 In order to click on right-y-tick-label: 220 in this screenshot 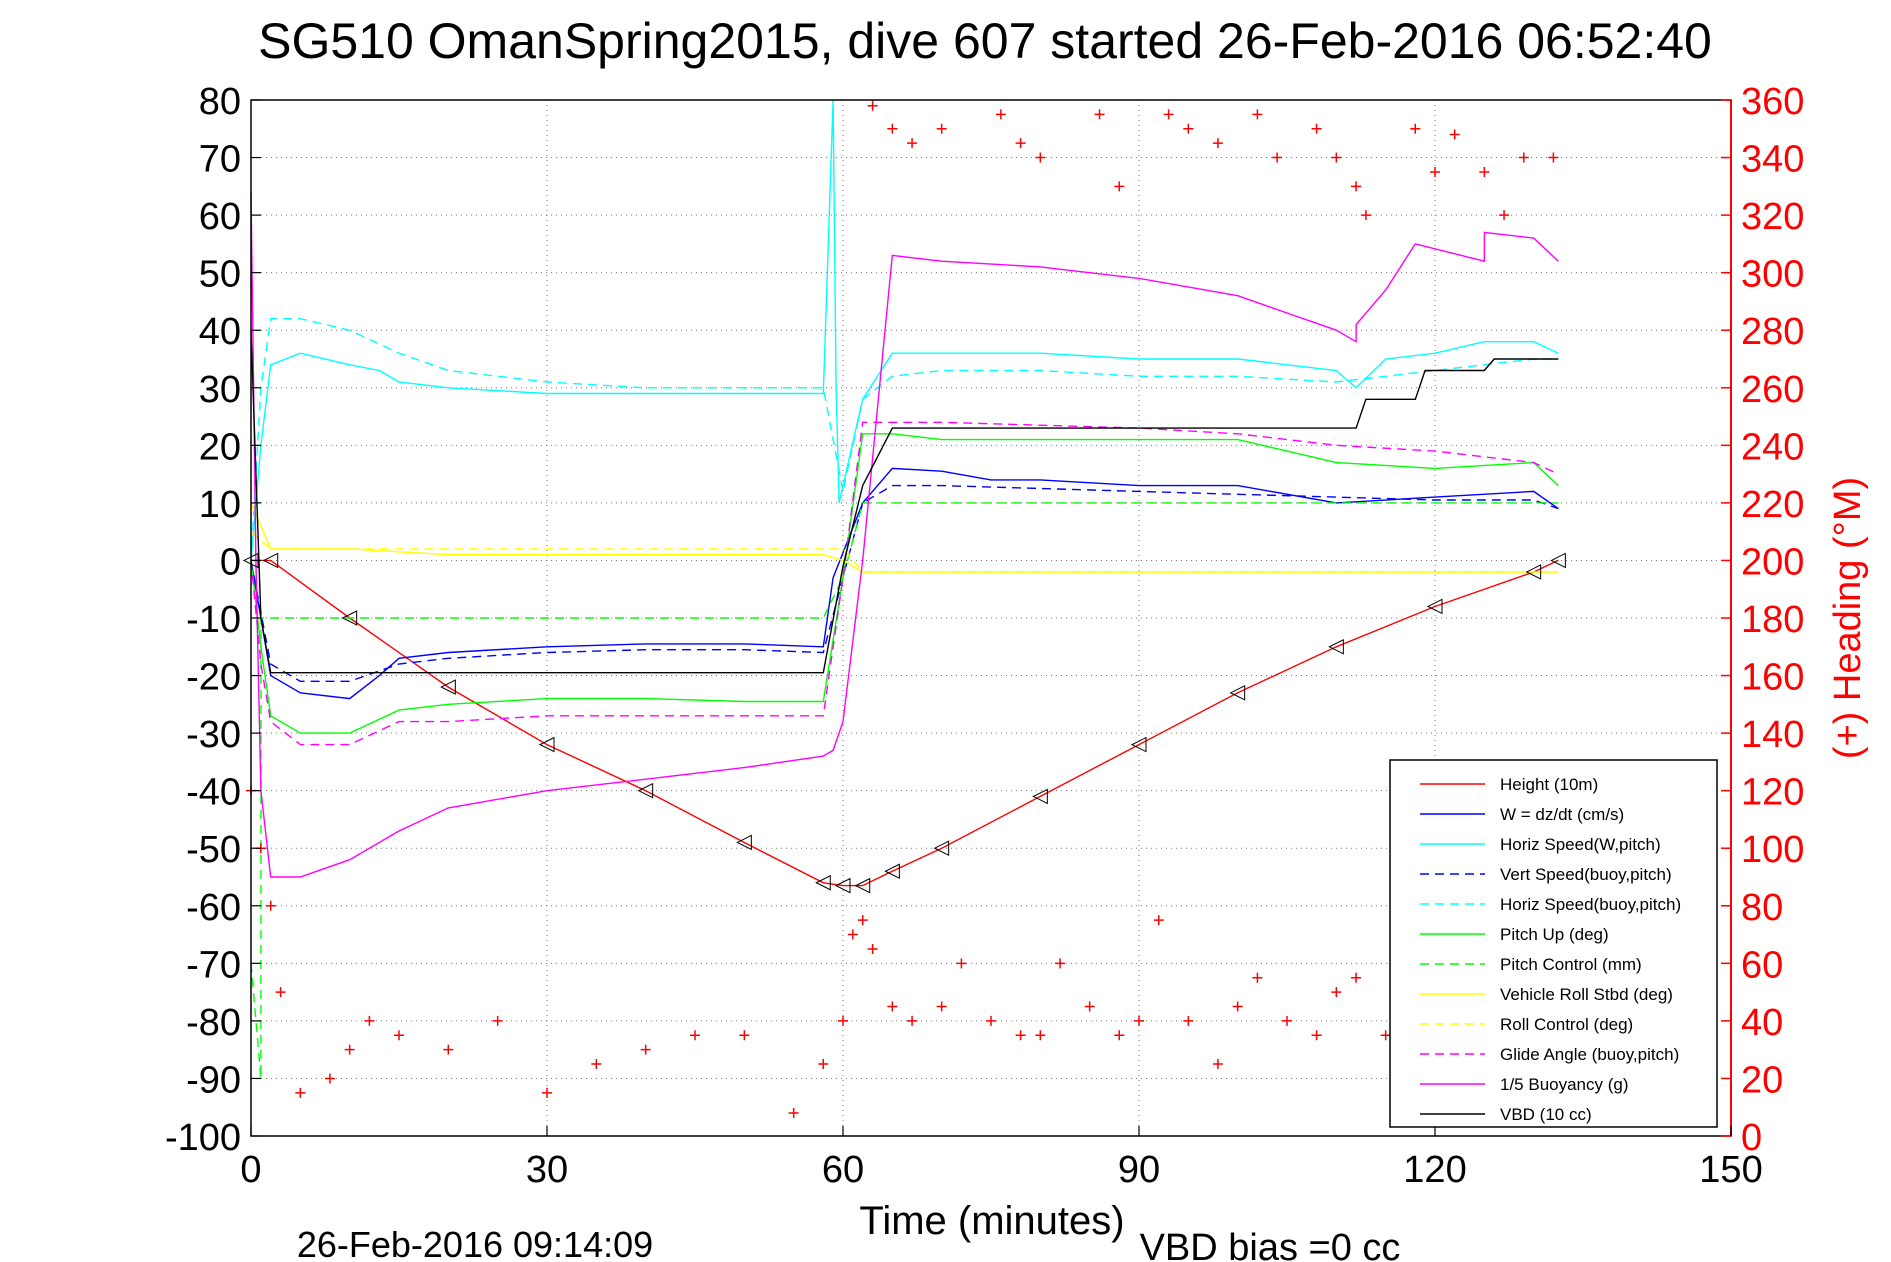, I will do `click(1772, 505)`.